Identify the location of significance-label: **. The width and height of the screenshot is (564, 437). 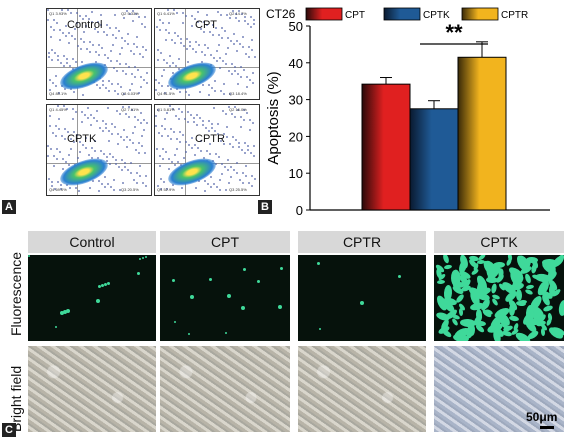
(454, 32).